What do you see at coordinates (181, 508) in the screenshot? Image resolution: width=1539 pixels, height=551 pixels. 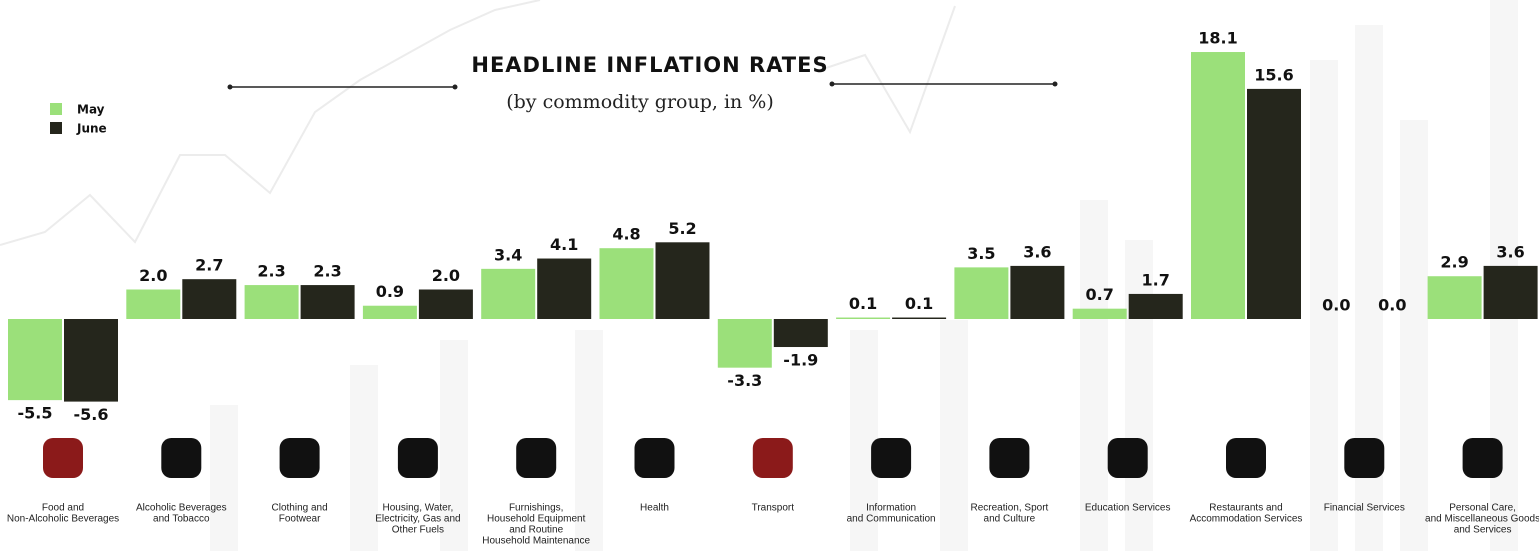 I see `category-label: Alcoholic Beverages` at bounding box center [181, 508].